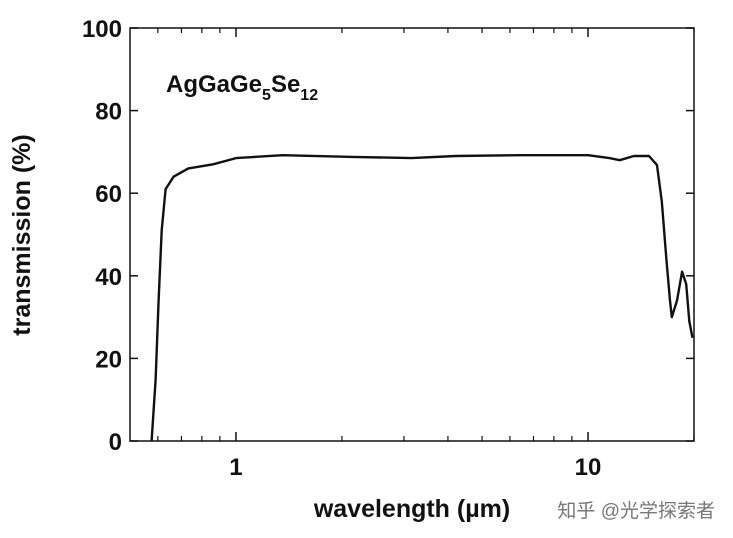 The image size is (733, 538). What do you see at coordinates (115, 442) in the screenshot?
I see `y-tick-label: 0` at bounding box center [115, 442].